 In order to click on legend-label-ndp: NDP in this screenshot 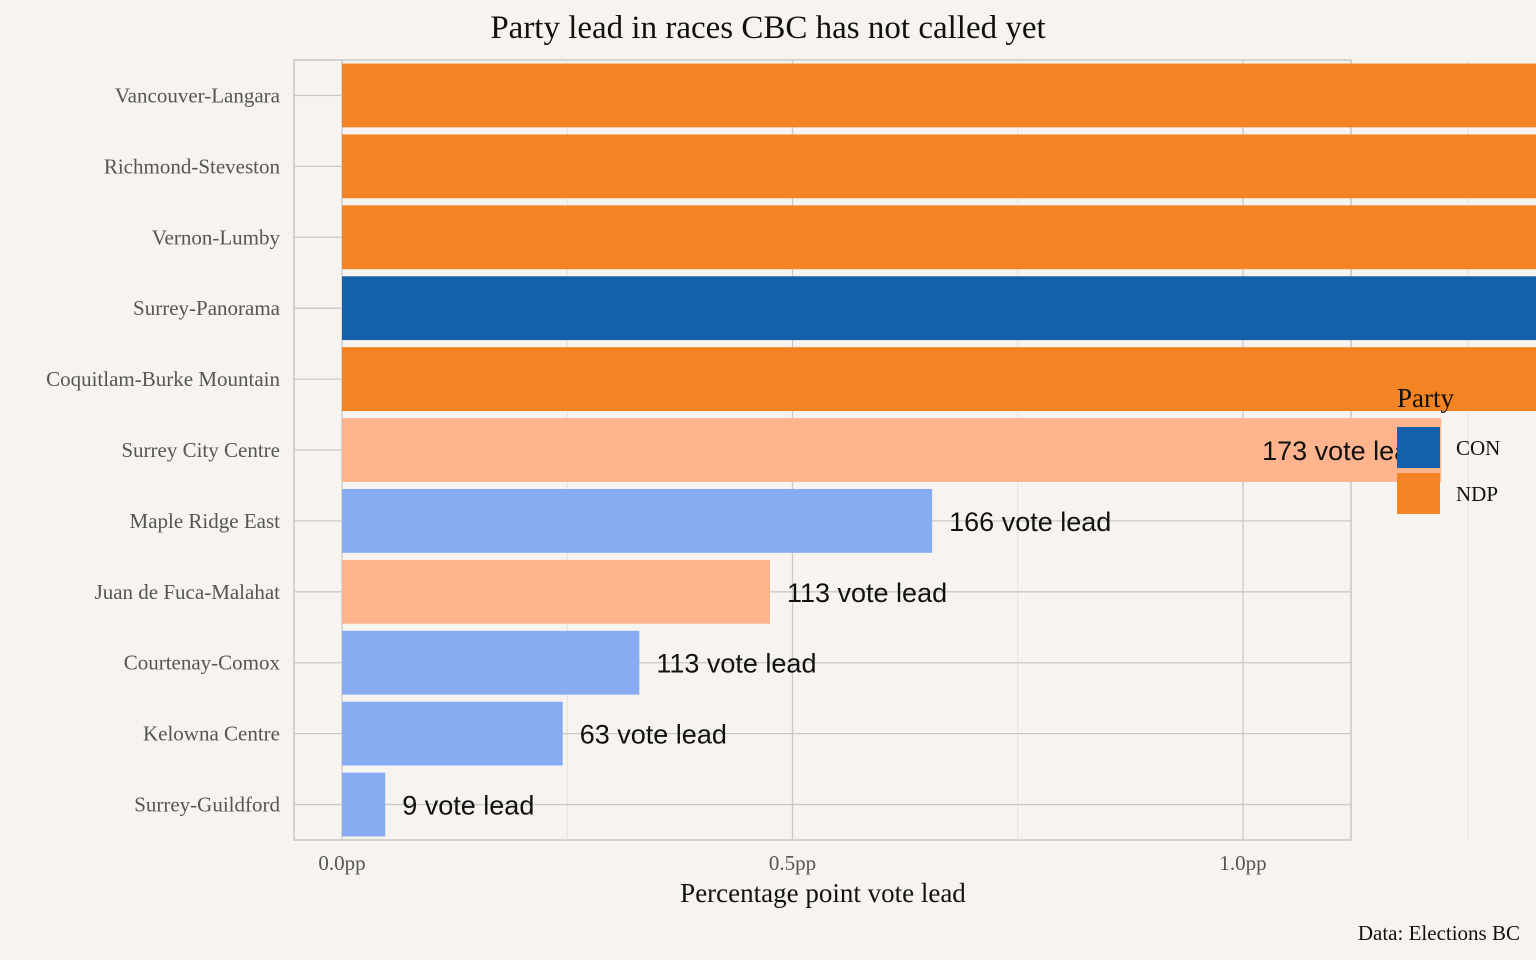, I will do `click(1477, 494)`.